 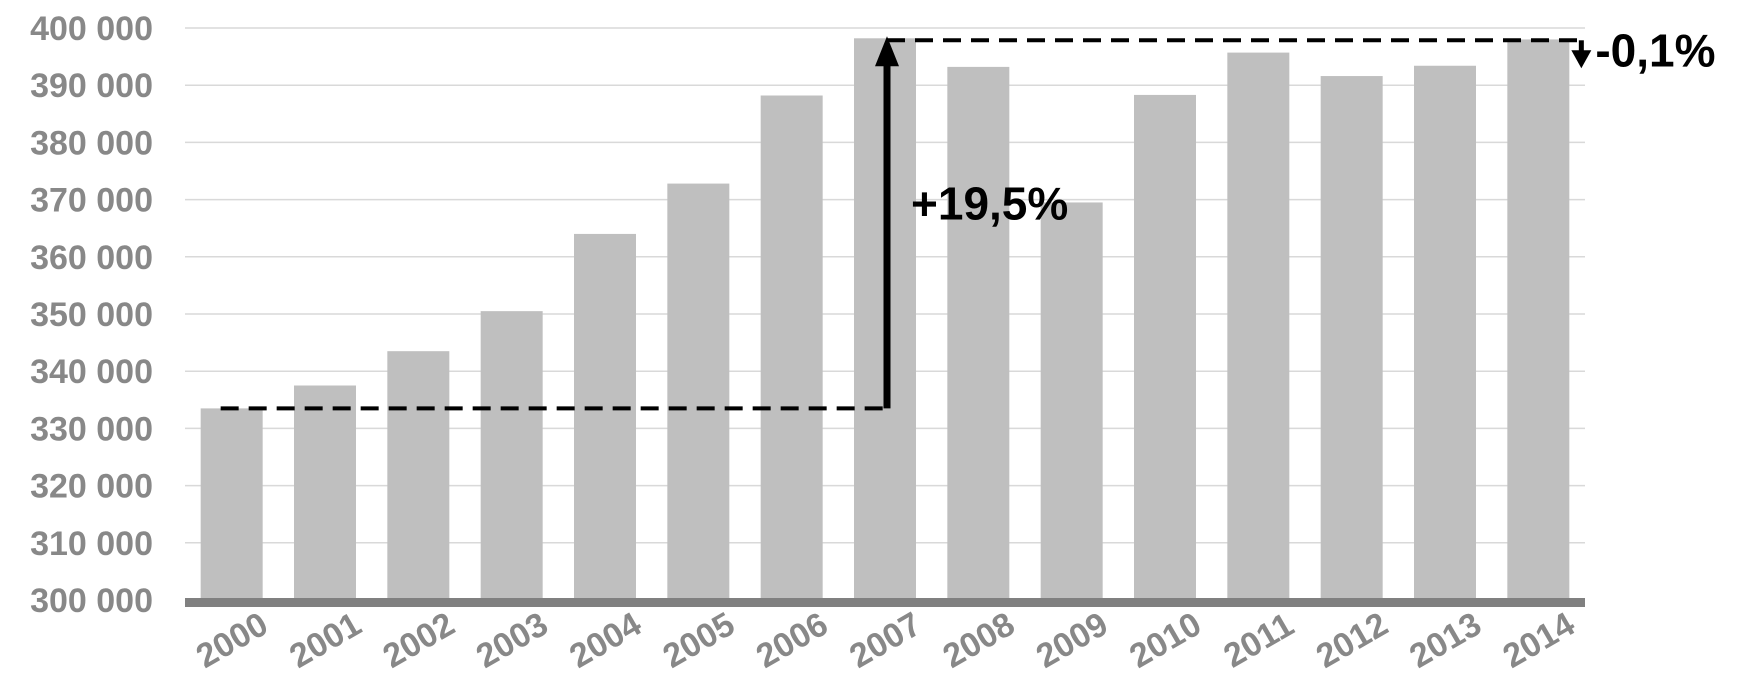 What do you see at coordinates (1352, 640) in the screenshot?
I see `x-tick-label: 2012` at bounding box center [1352, 640].